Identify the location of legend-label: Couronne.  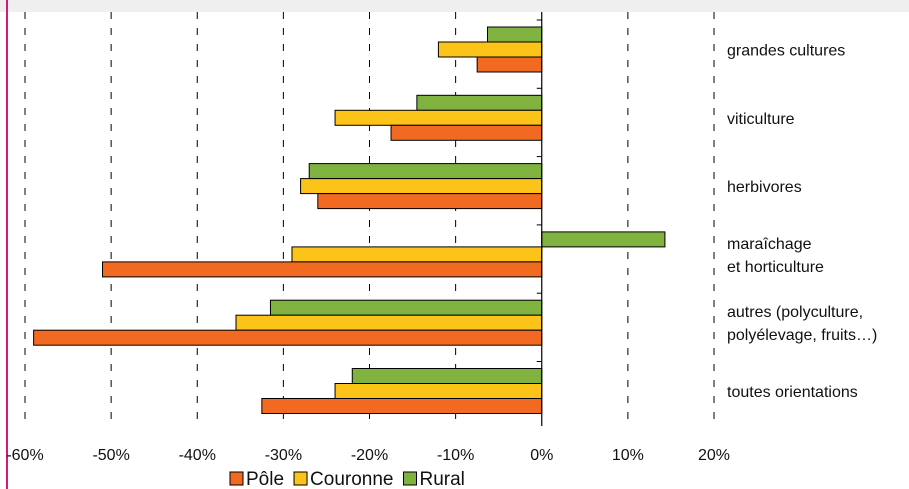
(351, 479).